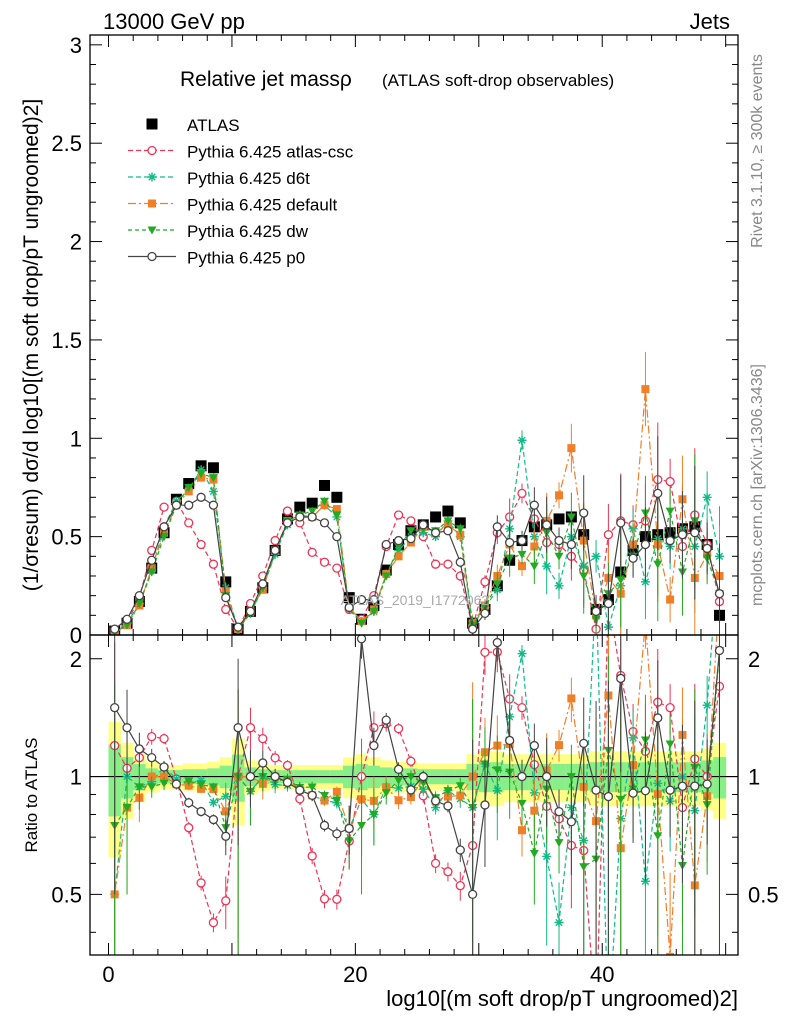 The image size is (786, 1024). I want to click on y-tick-label: 2, so click(76, 242).